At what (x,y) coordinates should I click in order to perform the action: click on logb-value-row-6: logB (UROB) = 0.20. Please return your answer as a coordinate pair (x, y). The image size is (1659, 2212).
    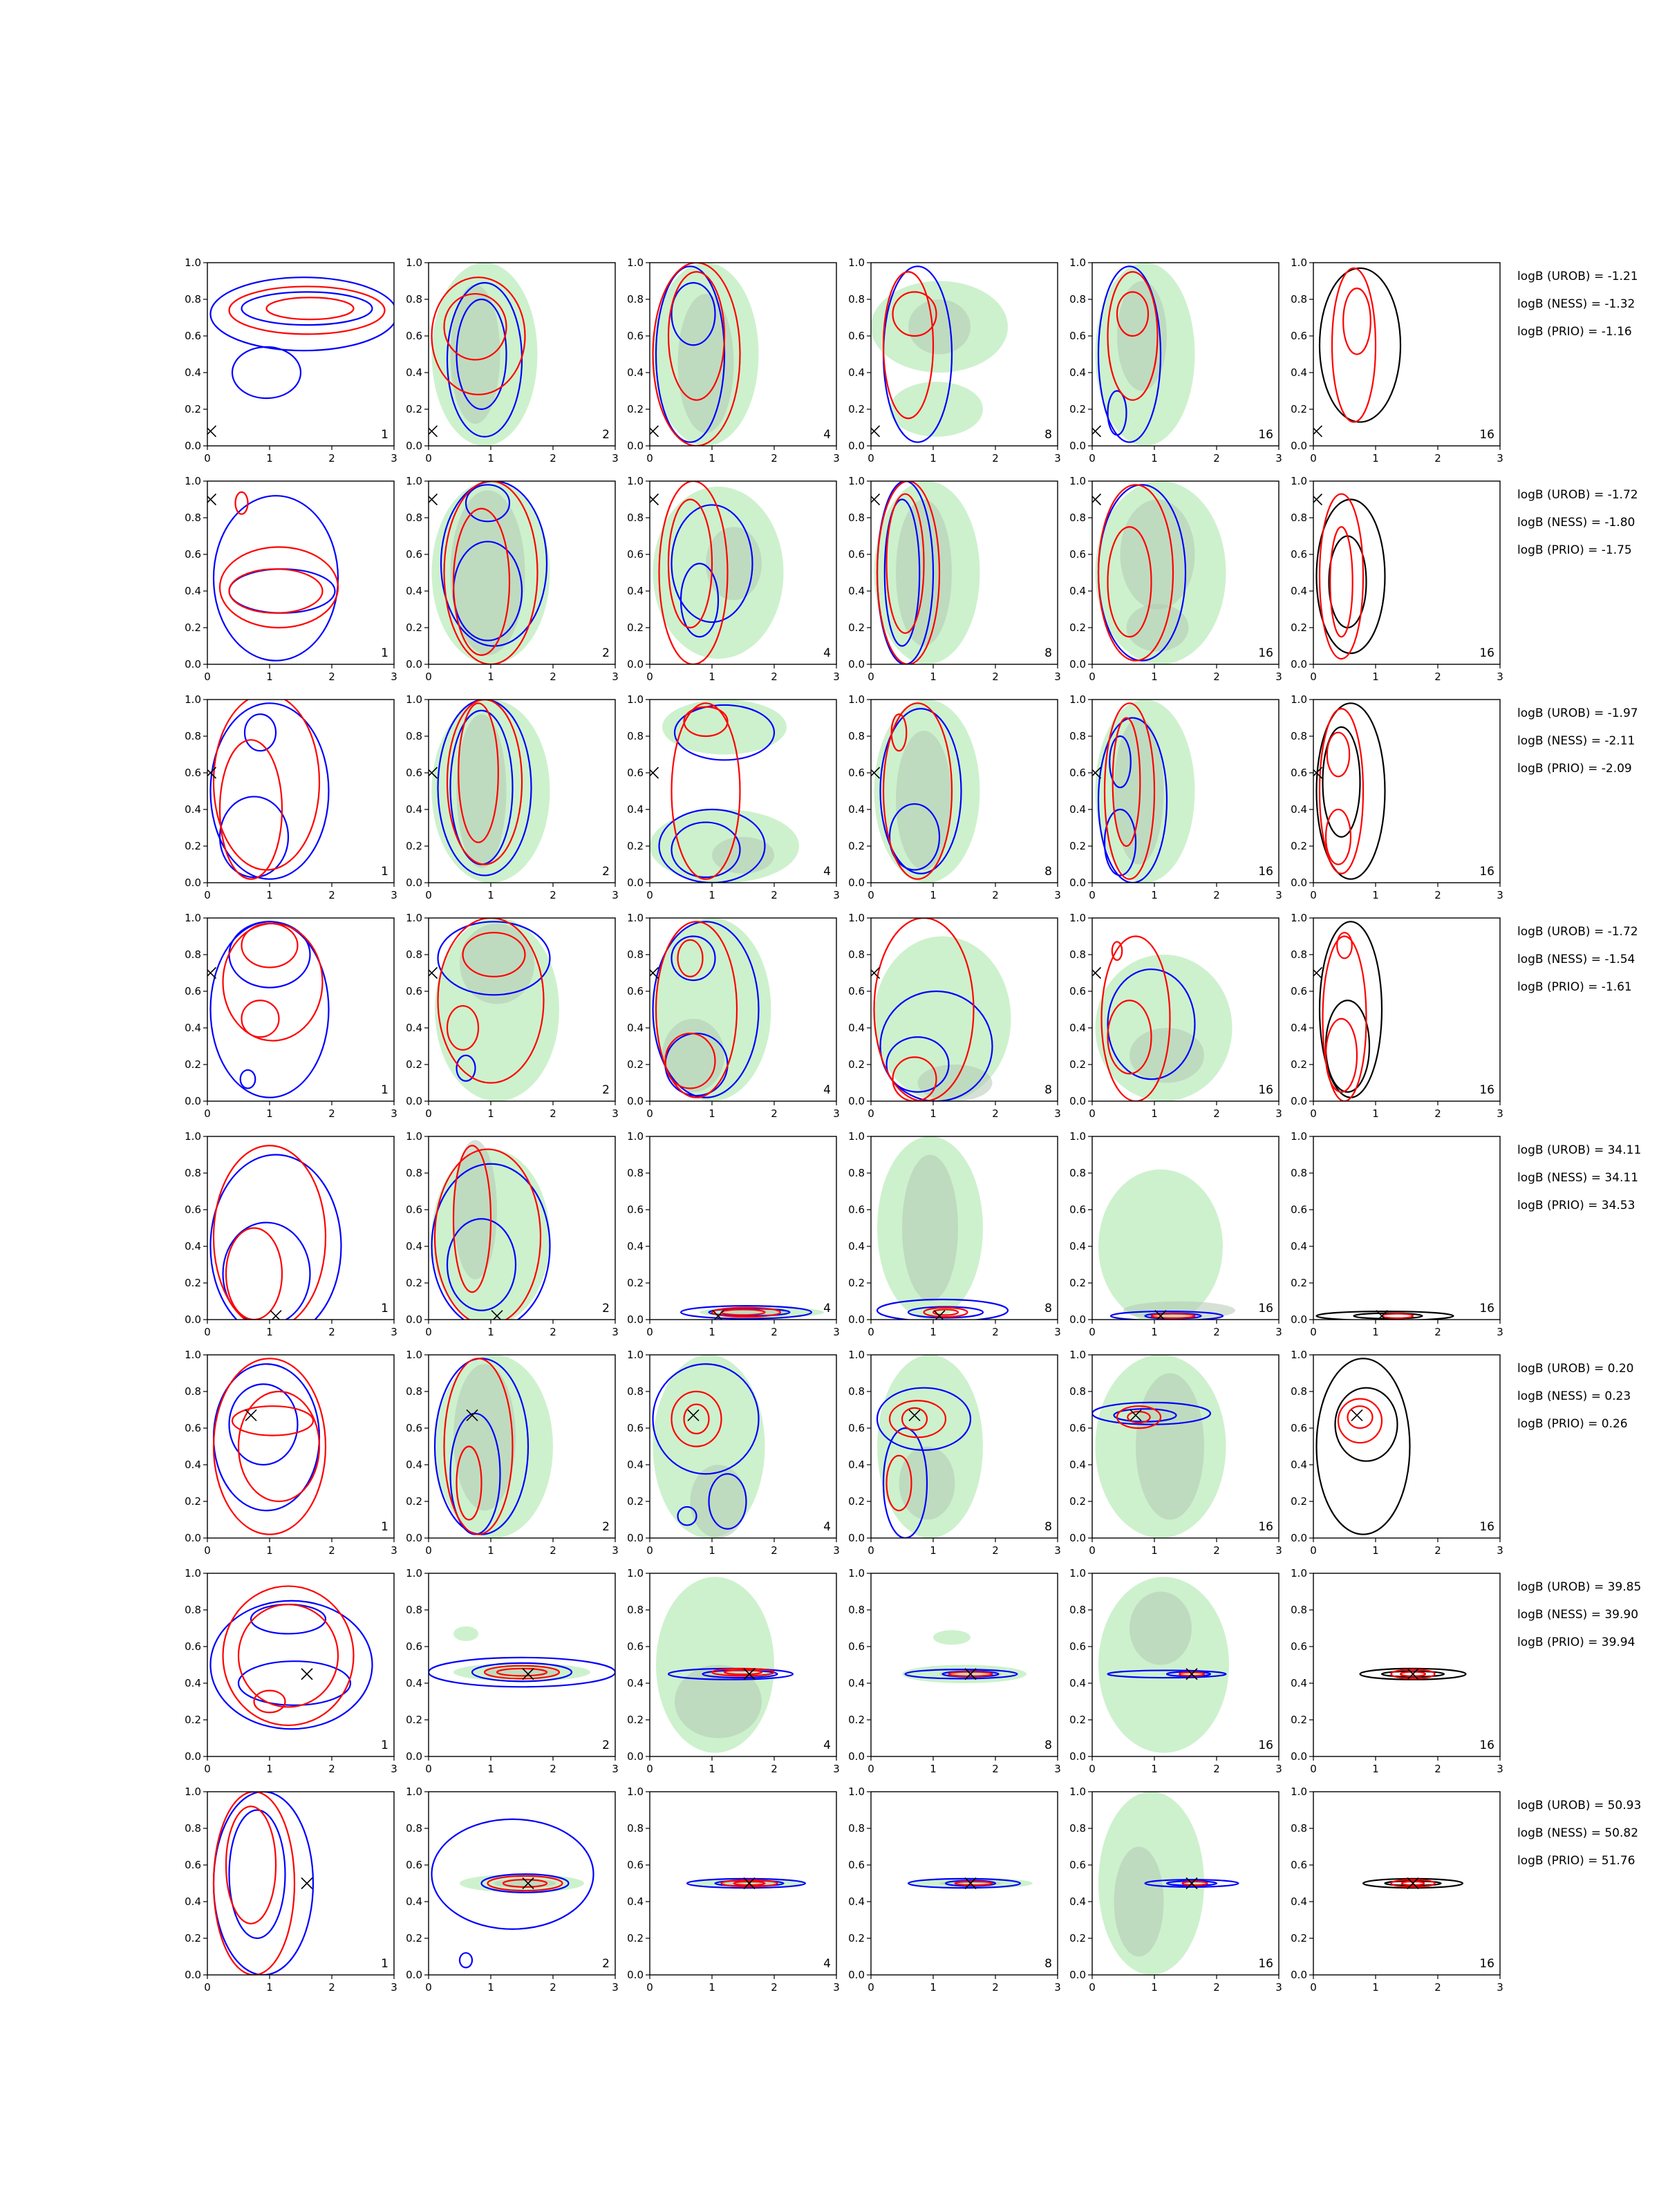
    Looking at the image, I should click on (1575, 1369).